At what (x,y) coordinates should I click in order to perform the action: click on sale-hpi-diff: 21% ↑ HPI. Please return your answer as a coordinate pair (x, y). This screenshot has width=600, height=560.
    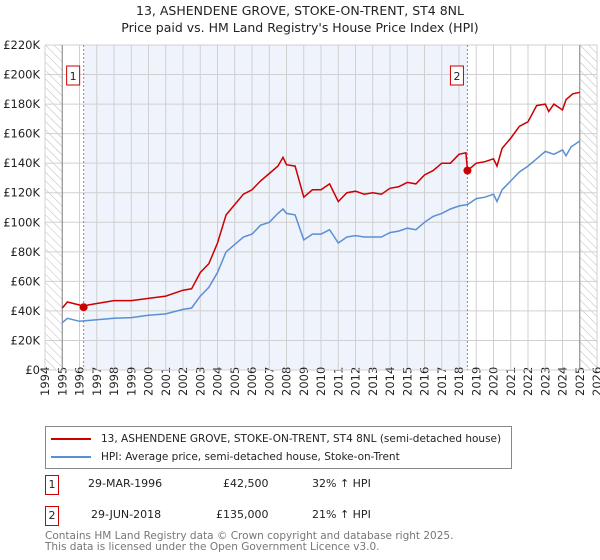
    Looking at the image, I should click on (341, 514).